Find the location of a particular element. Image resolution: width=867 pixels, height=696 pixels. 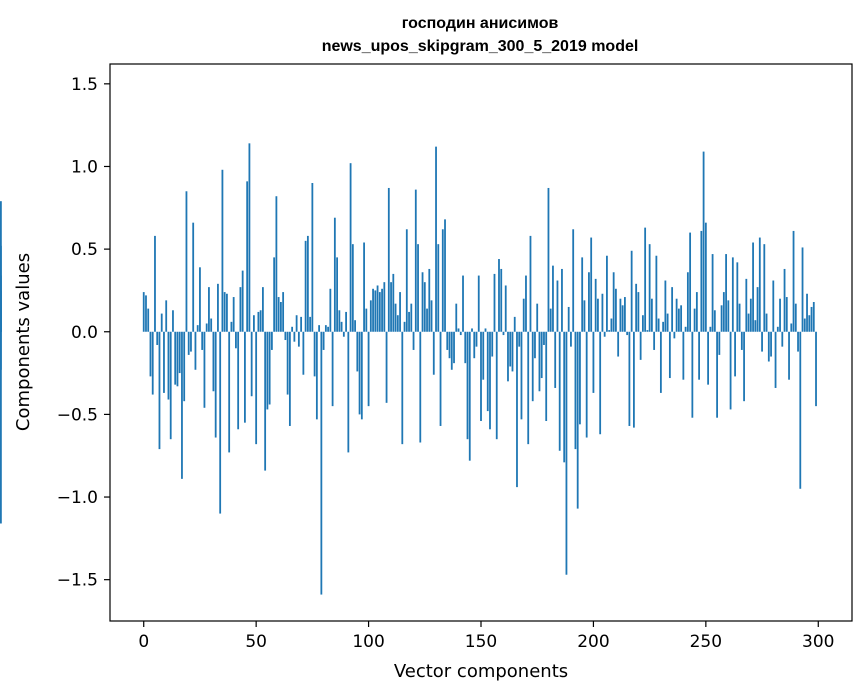

chart-subtitle: news_upos_skipgram_300_5_2019 model is located at coordinates (480, 46).